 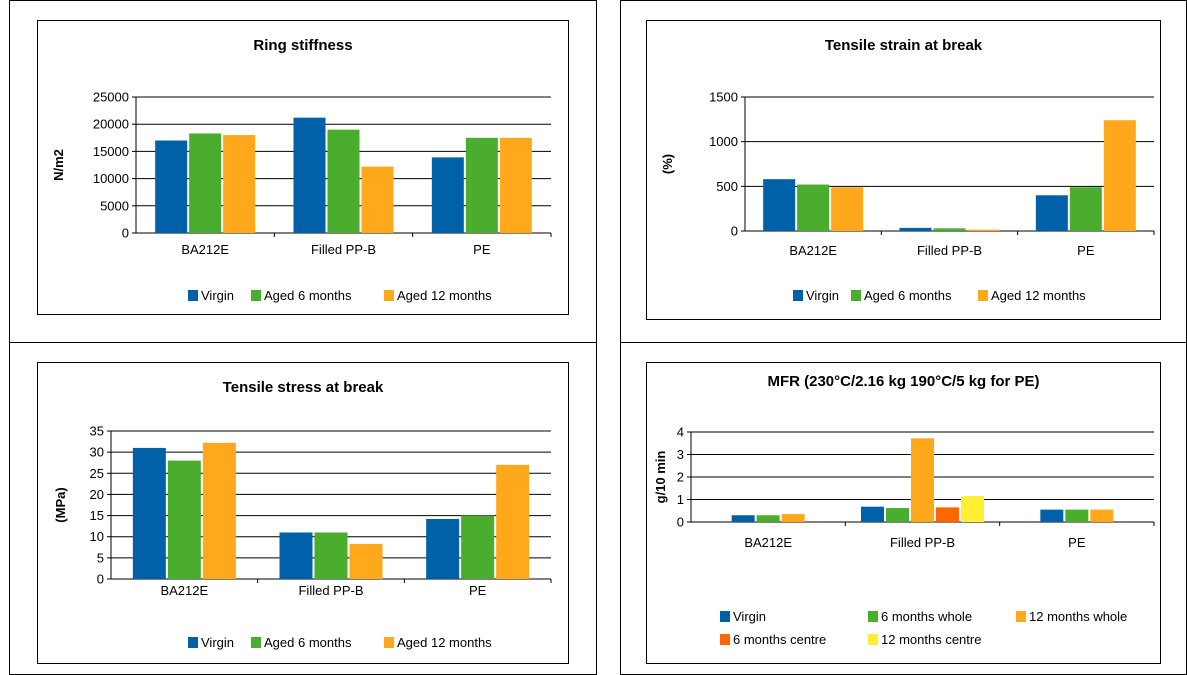 What do you see at coordinates (972, 509) in the screenshot?
I see `bar-filled-pp-b-12-months-centre` at bounding box center [972, 509].